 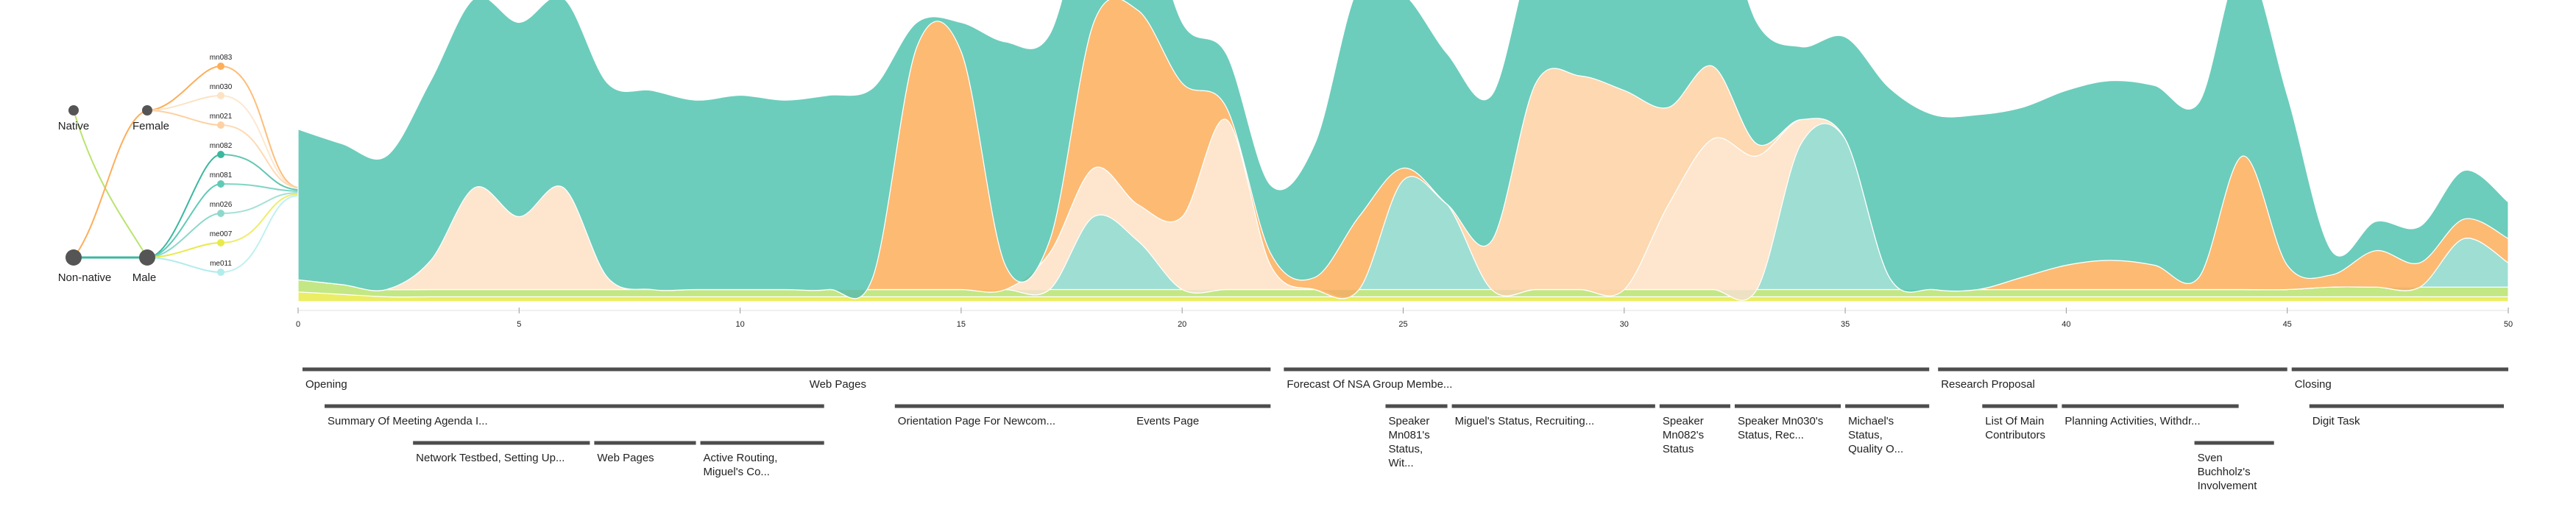 What do you see at coordinates (144, 277) in the screenshot?
I see `tree-label-male: Male` at bounding box center [144, 277].